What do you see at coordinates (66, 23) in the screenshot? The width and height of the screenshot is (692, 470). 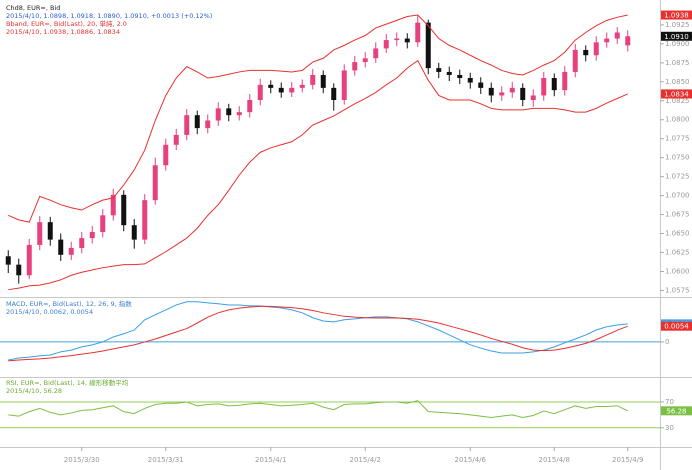 I see `indicator-title: Bband, EUR=, Bid(Last), 20, 単純, 2.0` at bounding box center [66, 23].